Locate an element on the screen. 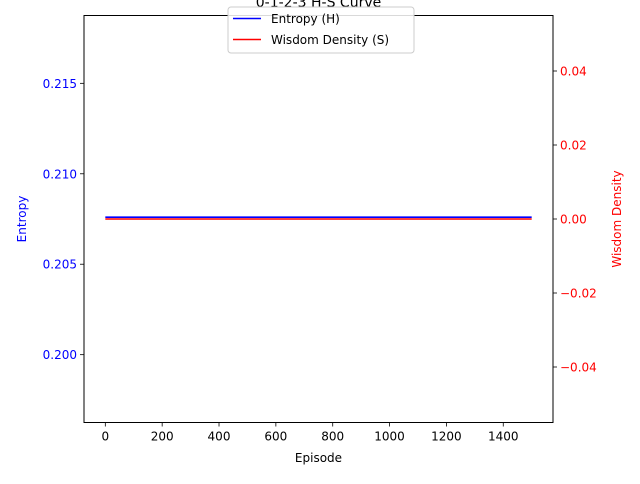 This screenshot has width=640, height=484. legend-box is located at coordinates (321, 30).